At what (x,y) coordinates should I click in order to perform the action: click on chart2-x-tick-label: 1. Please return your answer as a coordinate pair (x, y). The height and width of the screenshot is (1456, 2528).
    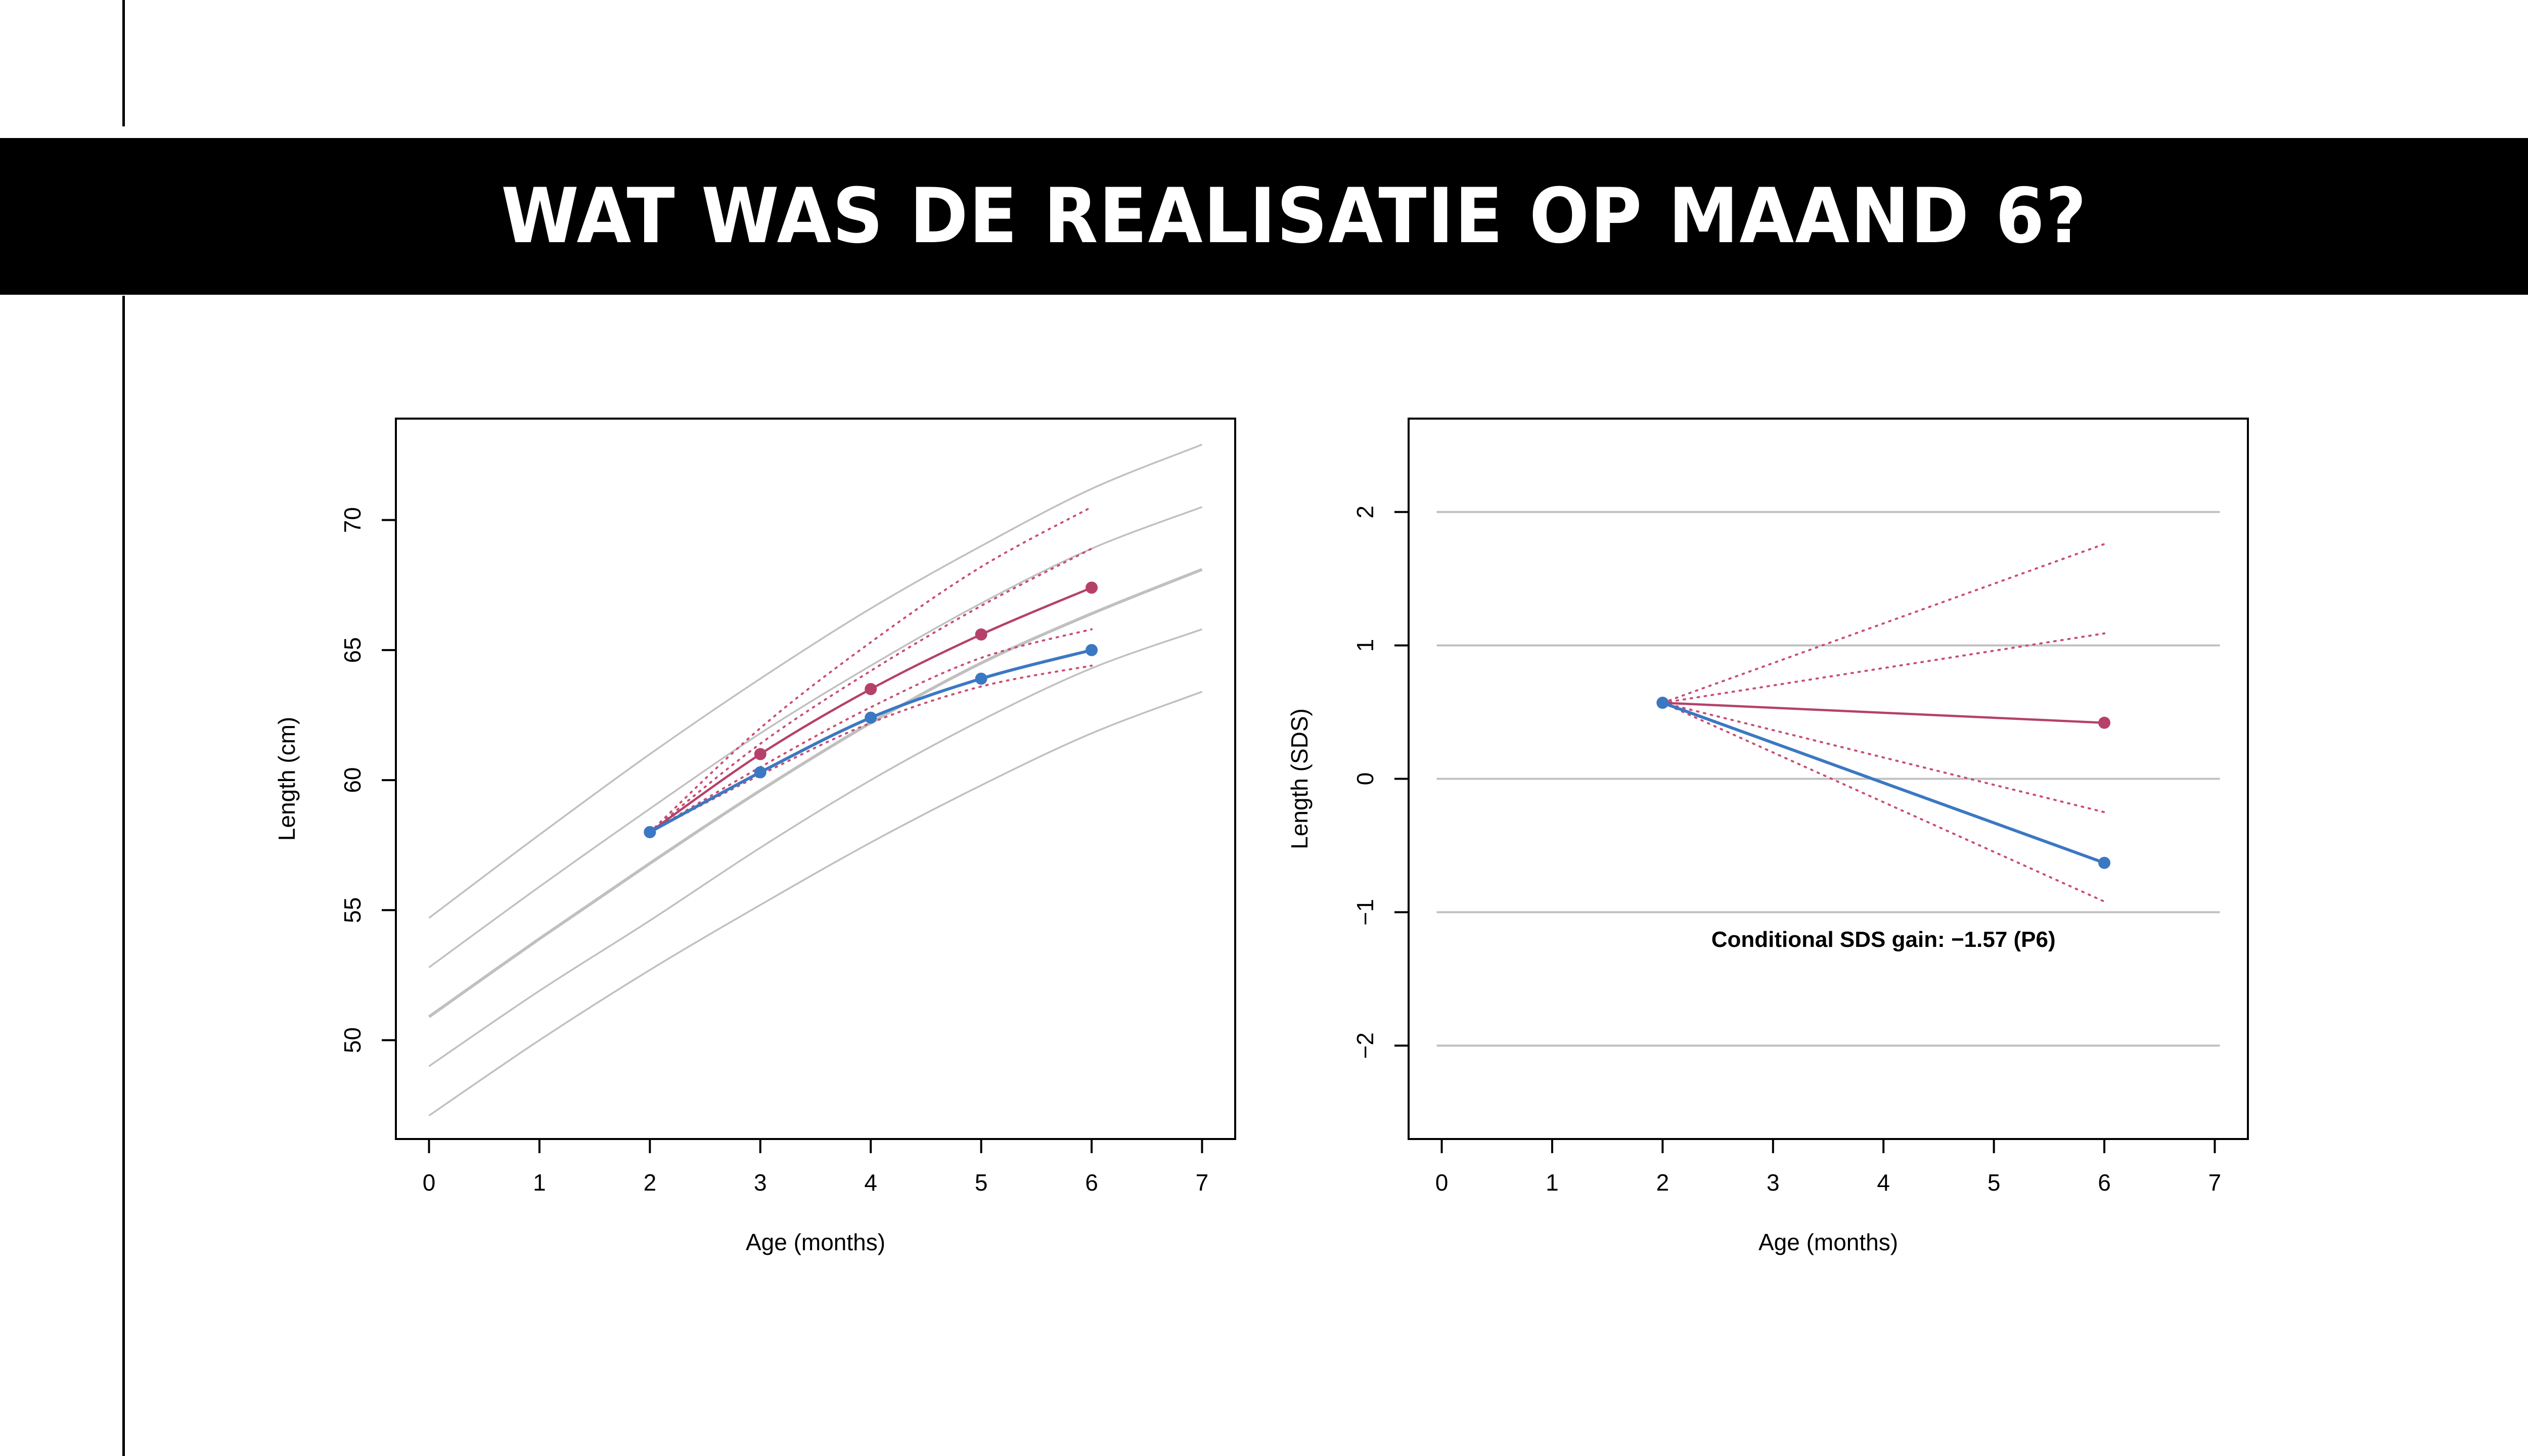
    Looking at the image, I should click on (1553, 1182).